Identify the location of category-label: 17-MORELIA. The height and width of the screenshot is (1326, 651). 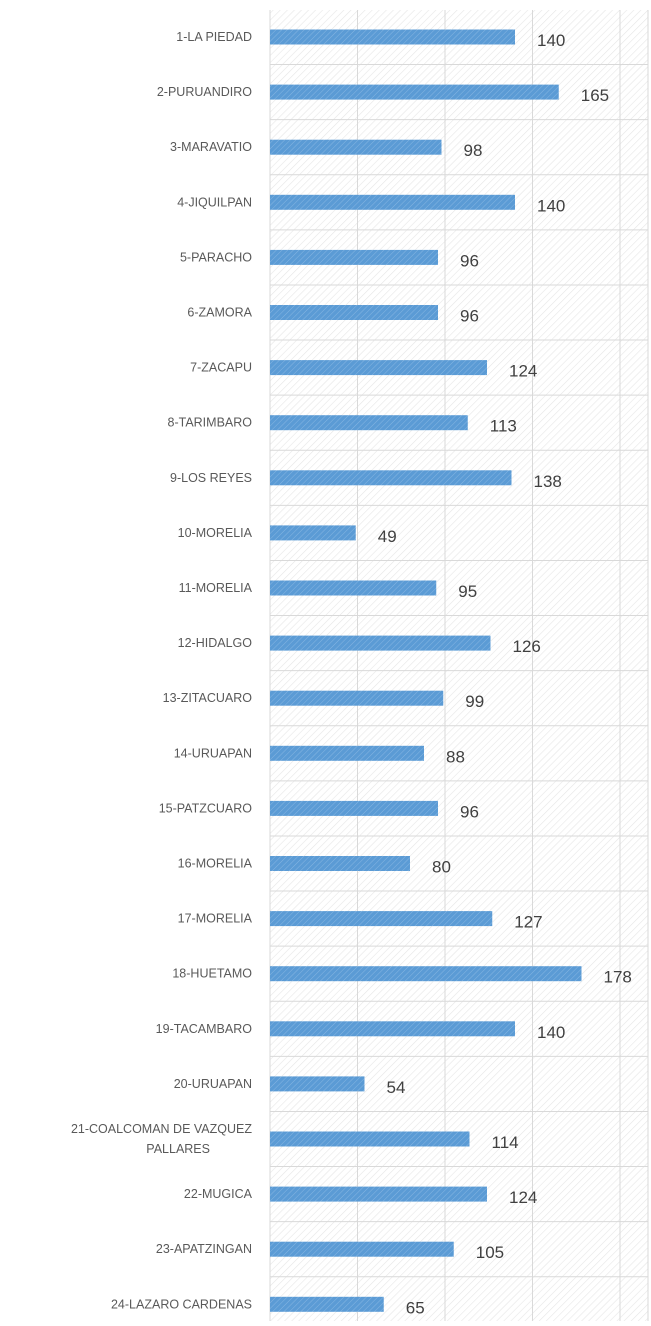
(215, 919).